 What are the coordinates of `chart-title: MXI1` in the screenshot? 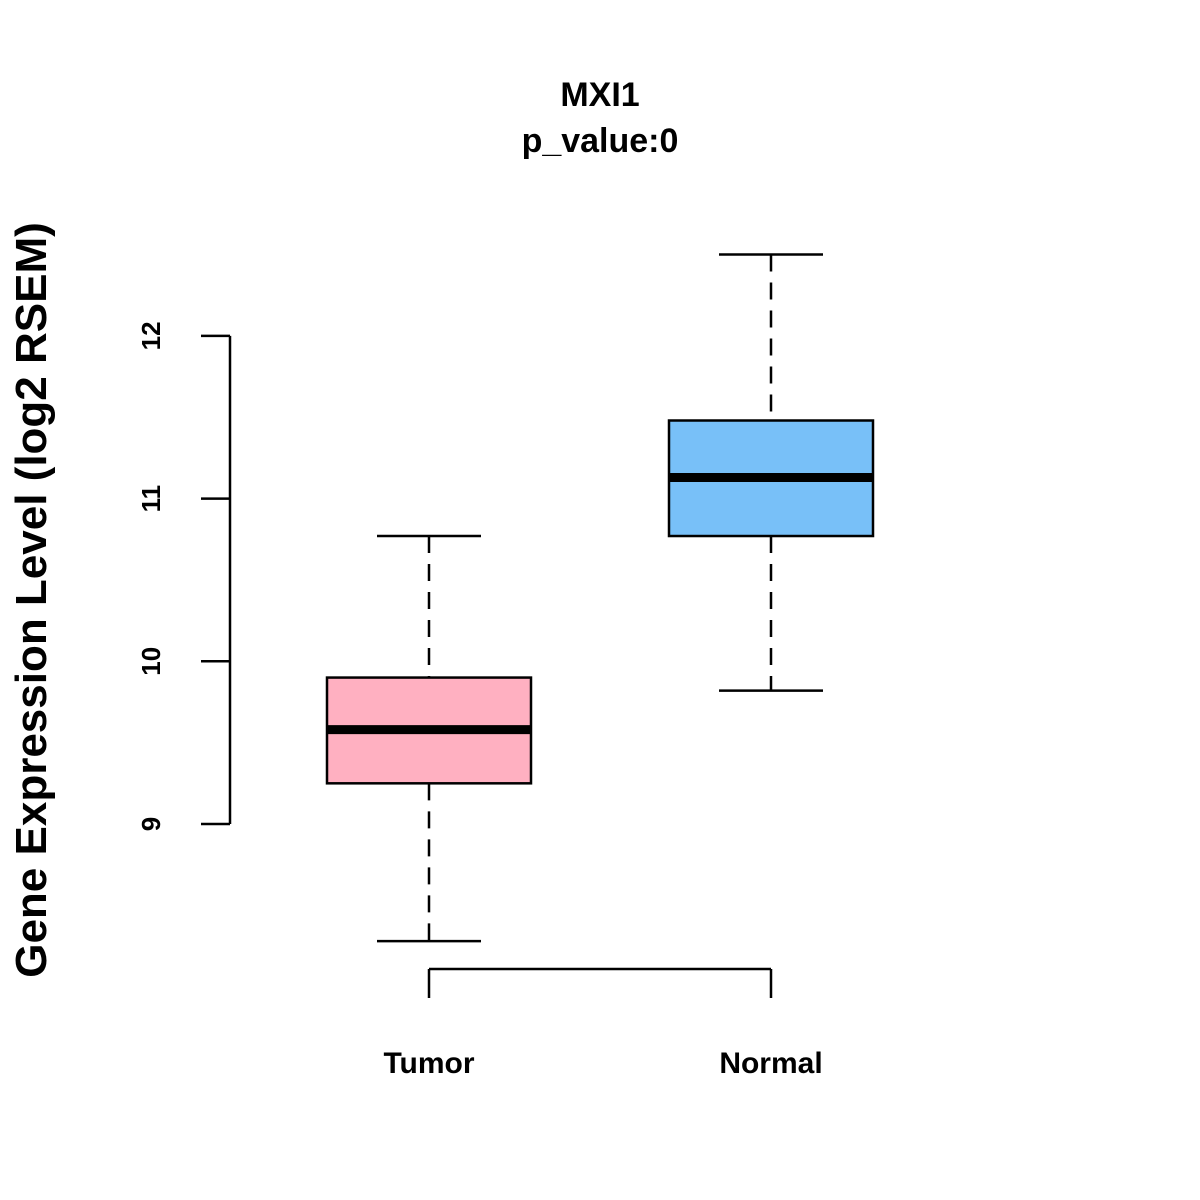 It's located at (599, 95).